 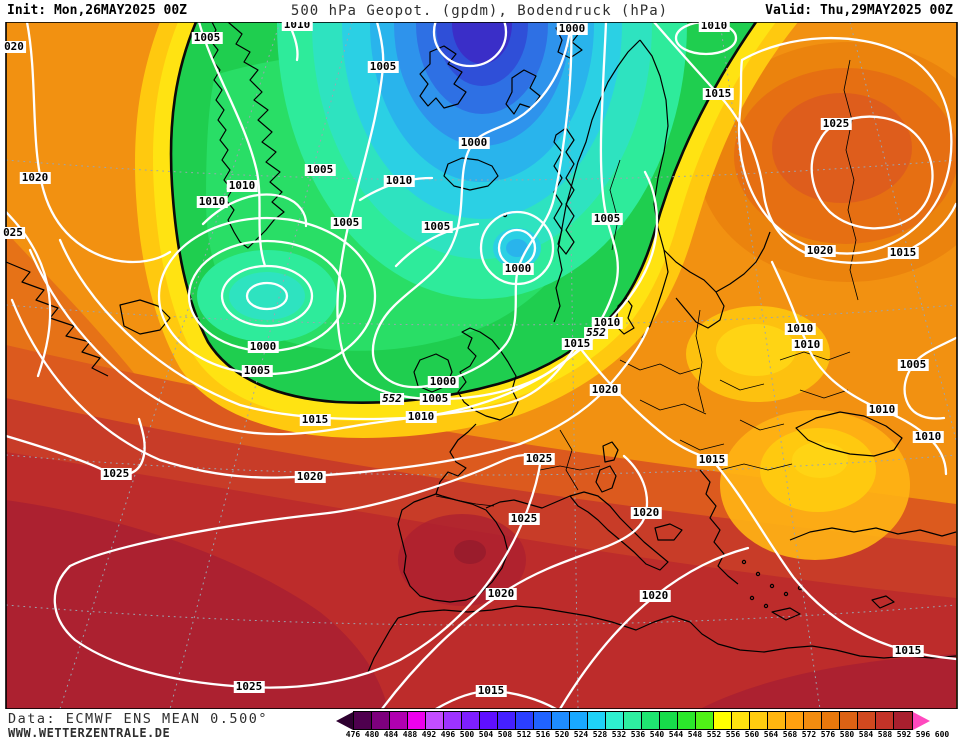 What do you see at coordinates (562, 734) in the screenshot?
I see `colorbar-tick: 520` at bounding box center [562, 734].